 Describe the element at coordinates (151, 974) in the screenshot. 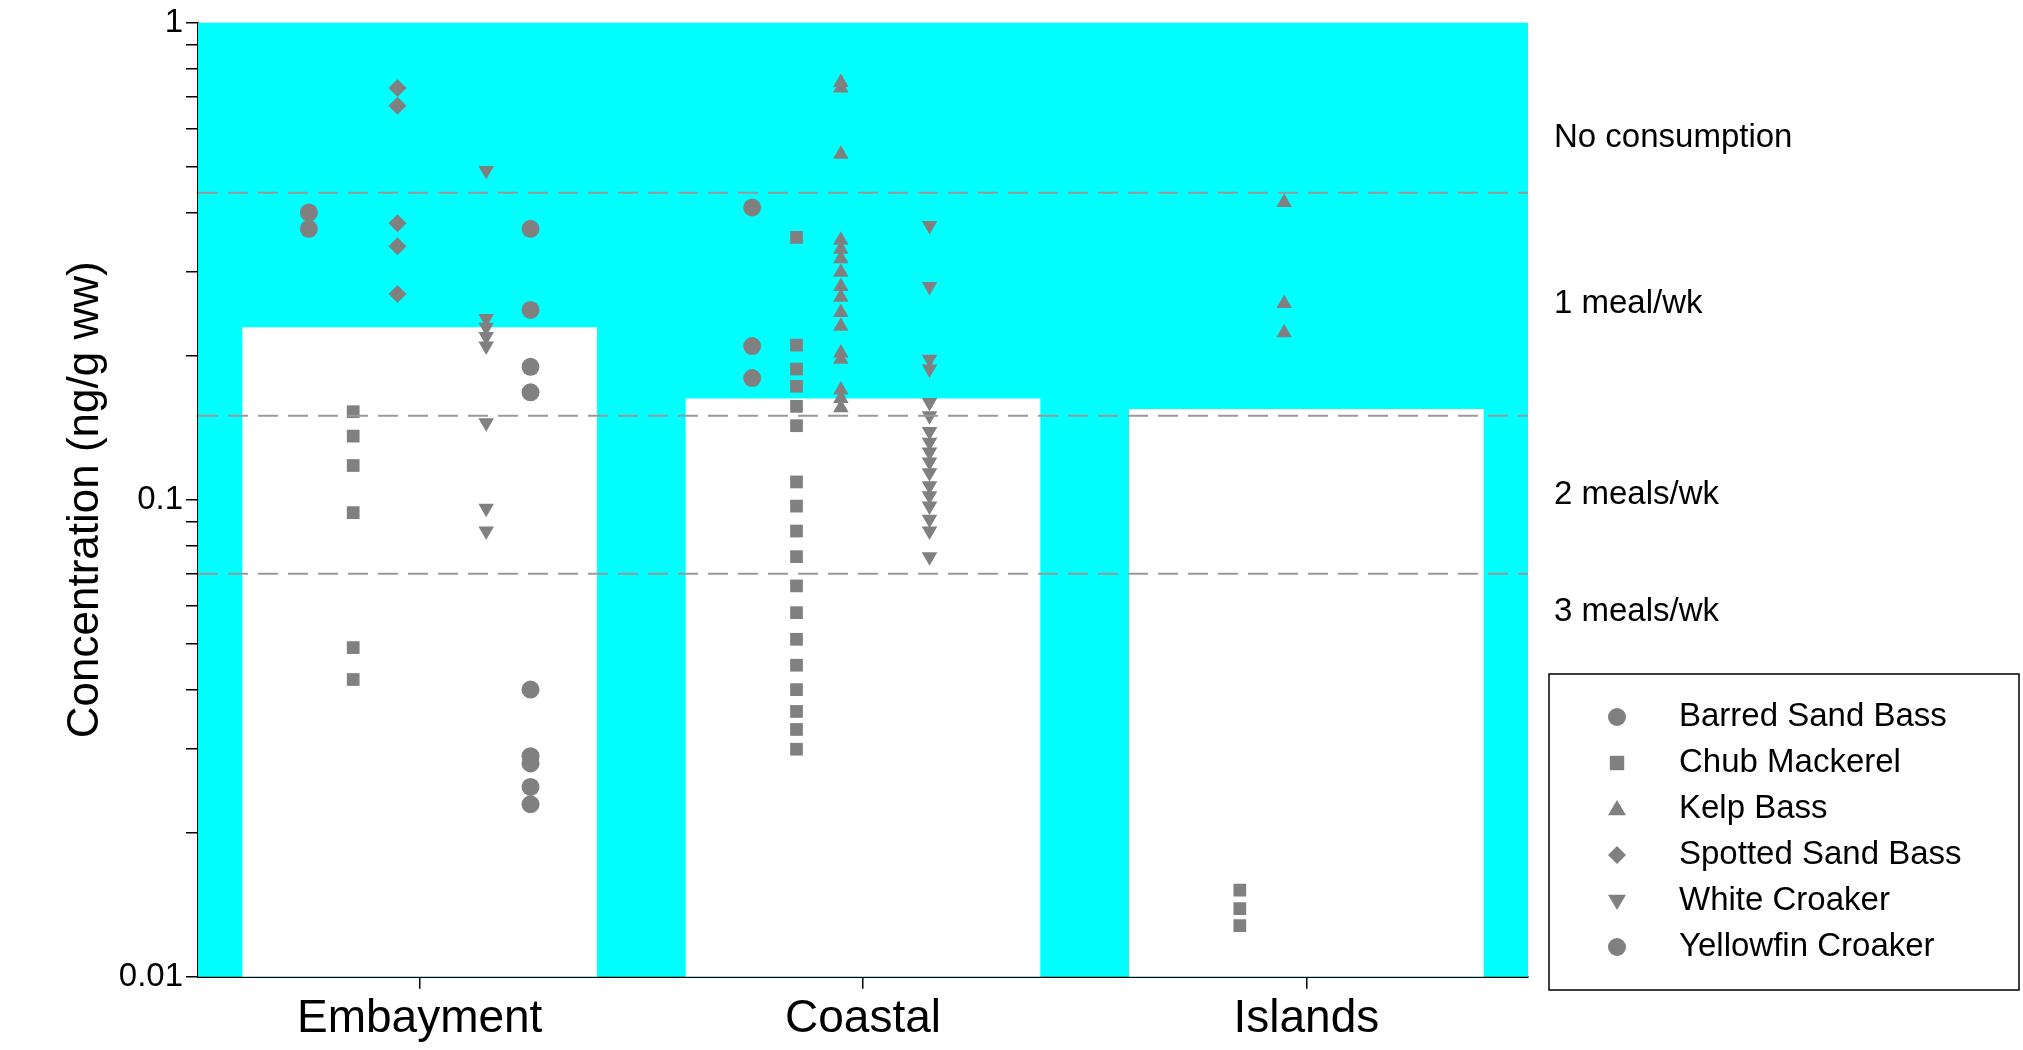

I see `y-tick-label: 0.01` at that location.